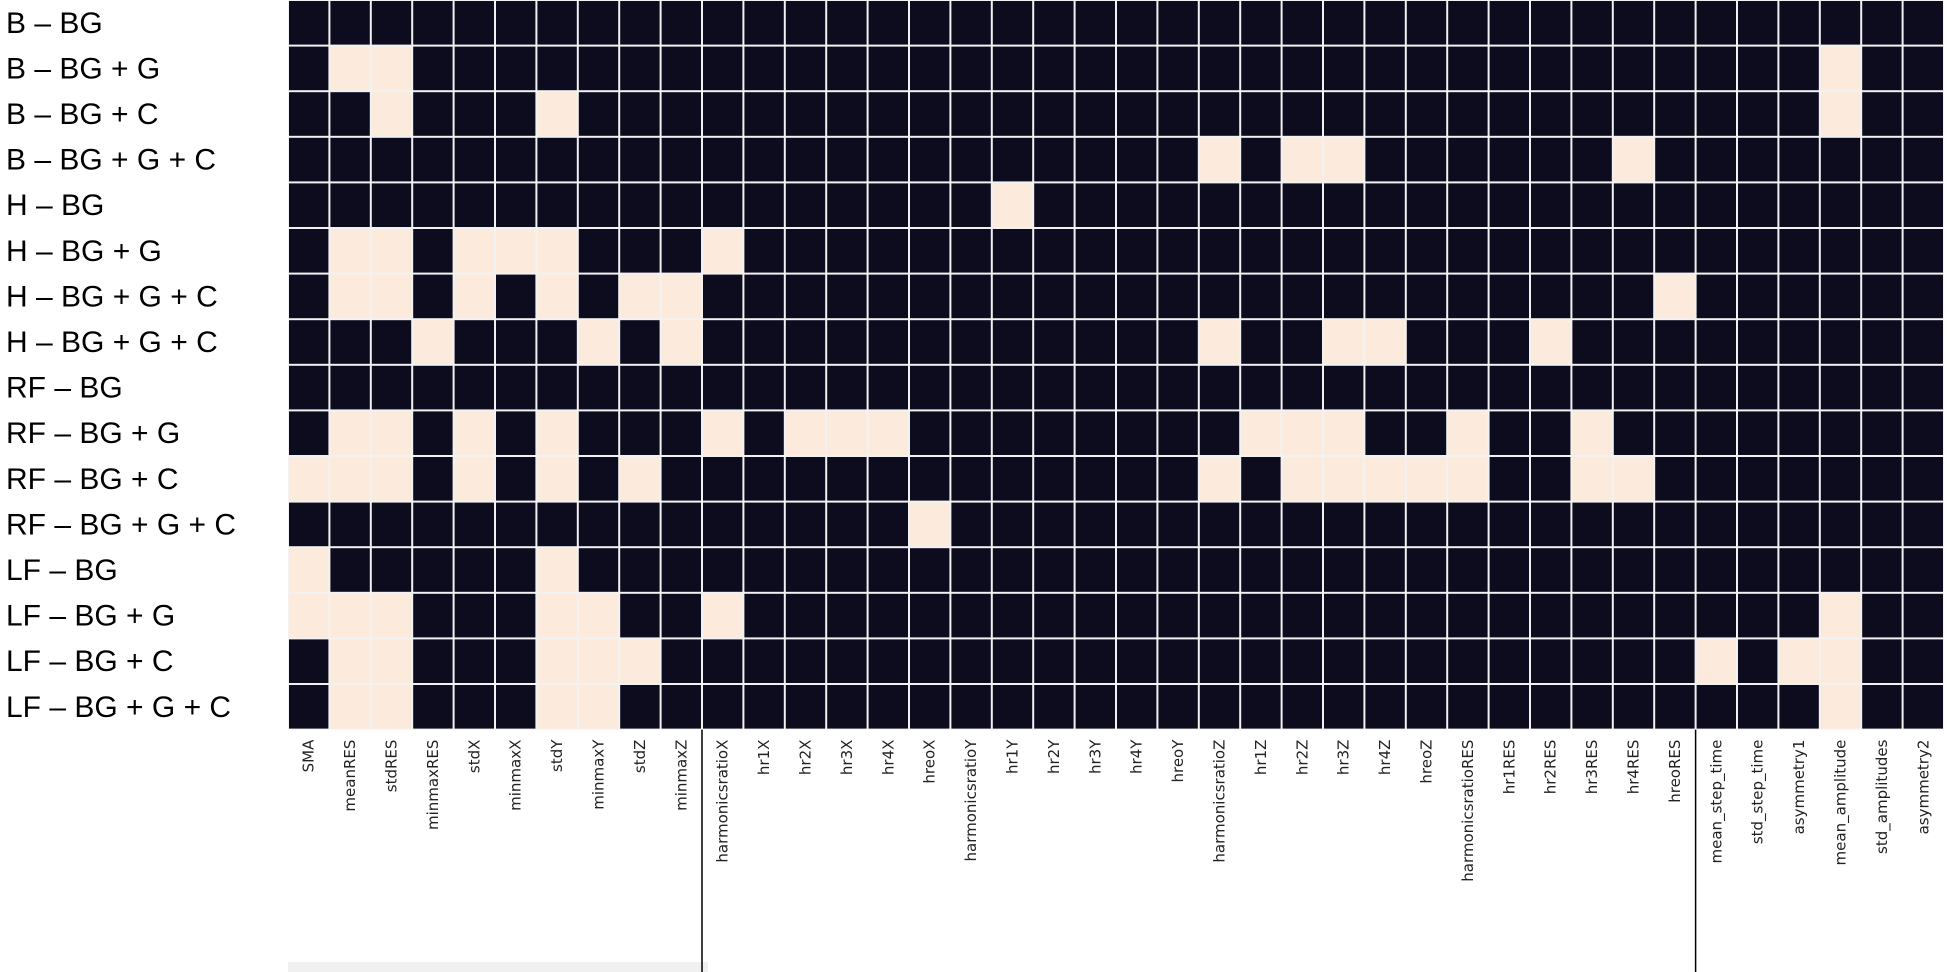  What do you see at coordinates (1095, 756) in the screenshot?
I see `column-label: hr3Y` at bounding box center [1095, 756].